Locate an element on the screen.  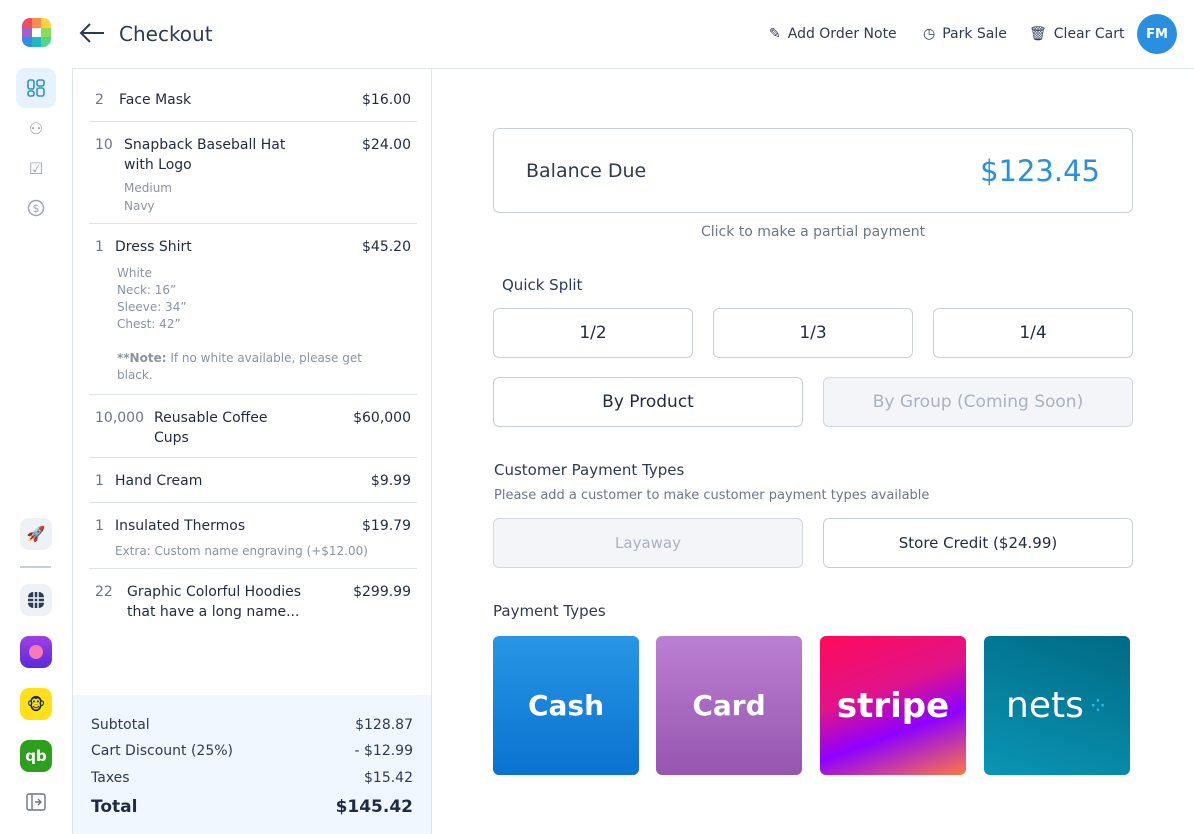
receipt-icon: ☑ is located at coordinates (36, 168).